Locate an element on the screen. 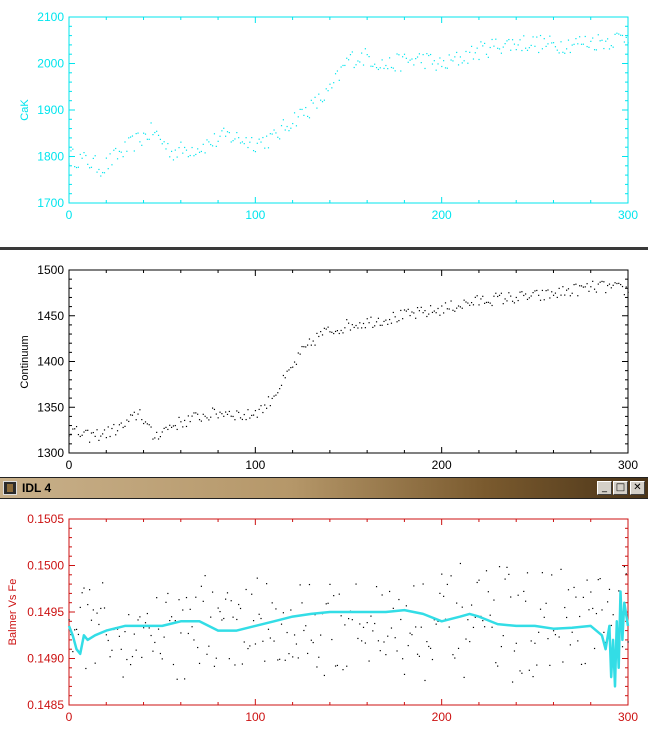 This screenshot has width=648, height=741. maximize-button: □ is located at coordinates (620, 488).